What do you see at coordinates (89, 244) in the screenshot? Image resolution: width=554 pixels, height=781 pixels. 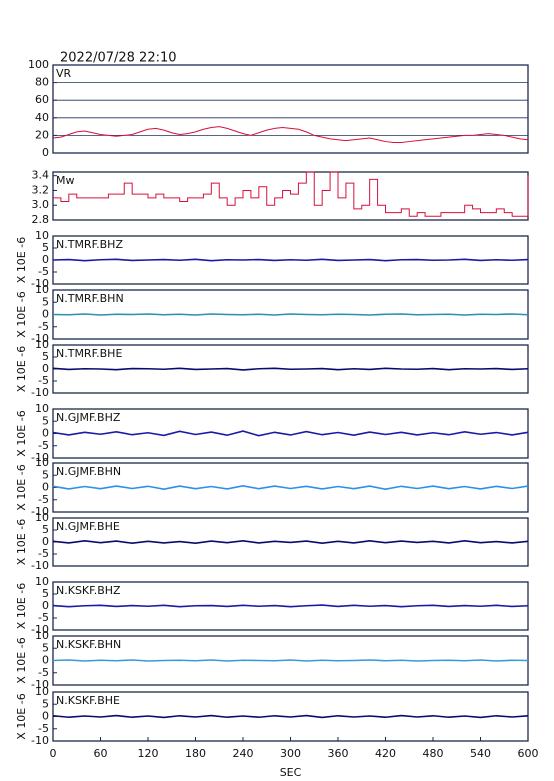 I see `series-name: N.TMRF.BHZ` at bounding box center [89, 244].